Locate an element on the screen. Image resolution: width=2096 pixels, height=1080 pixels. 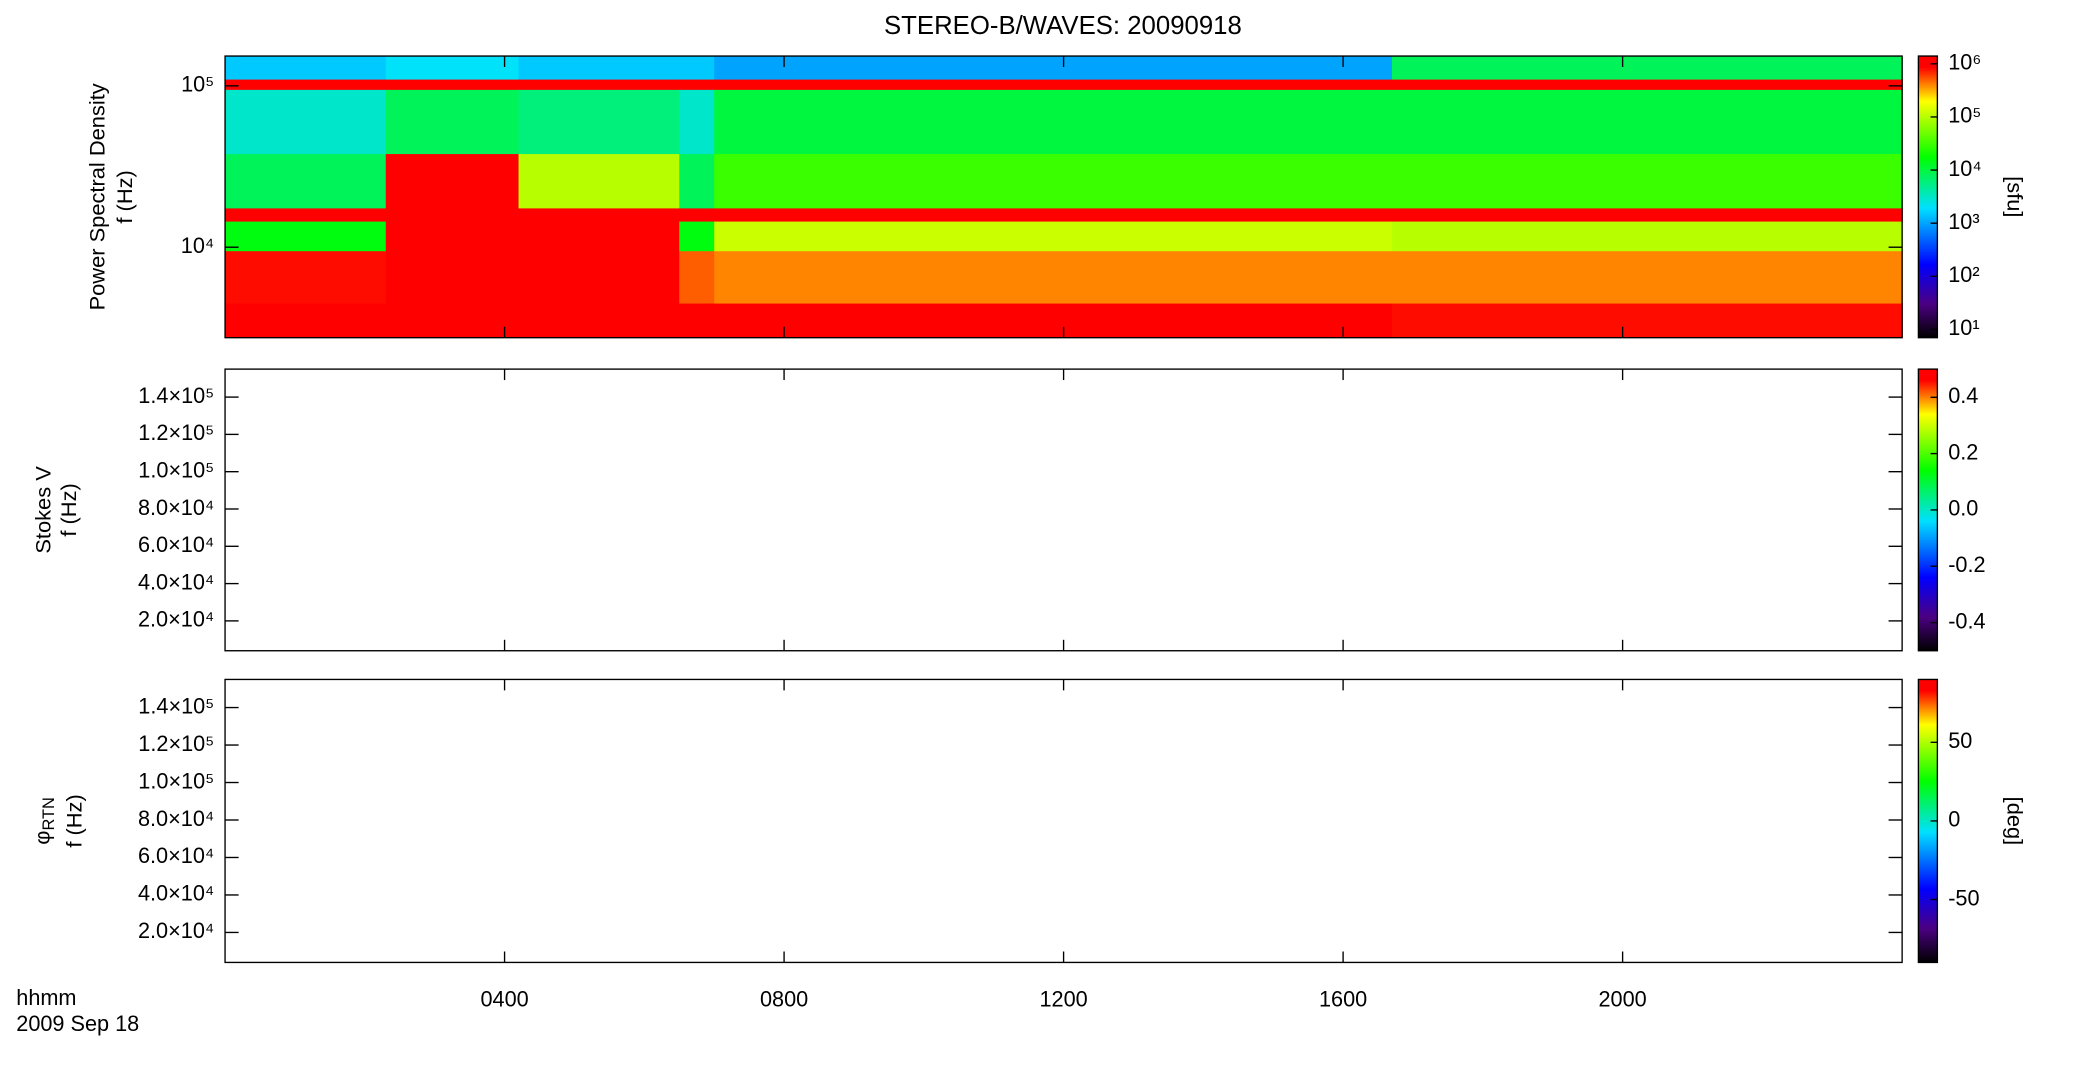
x-tick-label: 1200 is located at coordinates (1063, 998).